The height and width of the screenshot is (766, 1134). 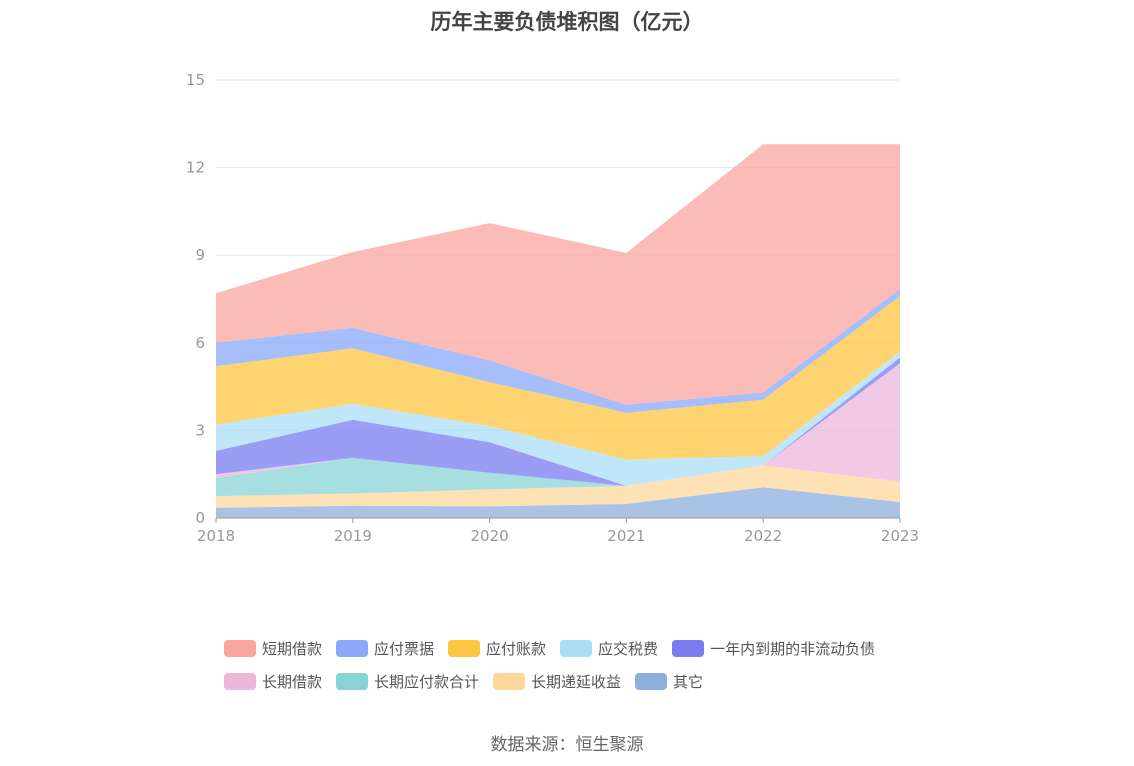 What do you see at coordinates (195, 168) in the screenshot?
I see `y-tick-label: 12` at bounding box center [195, 168].